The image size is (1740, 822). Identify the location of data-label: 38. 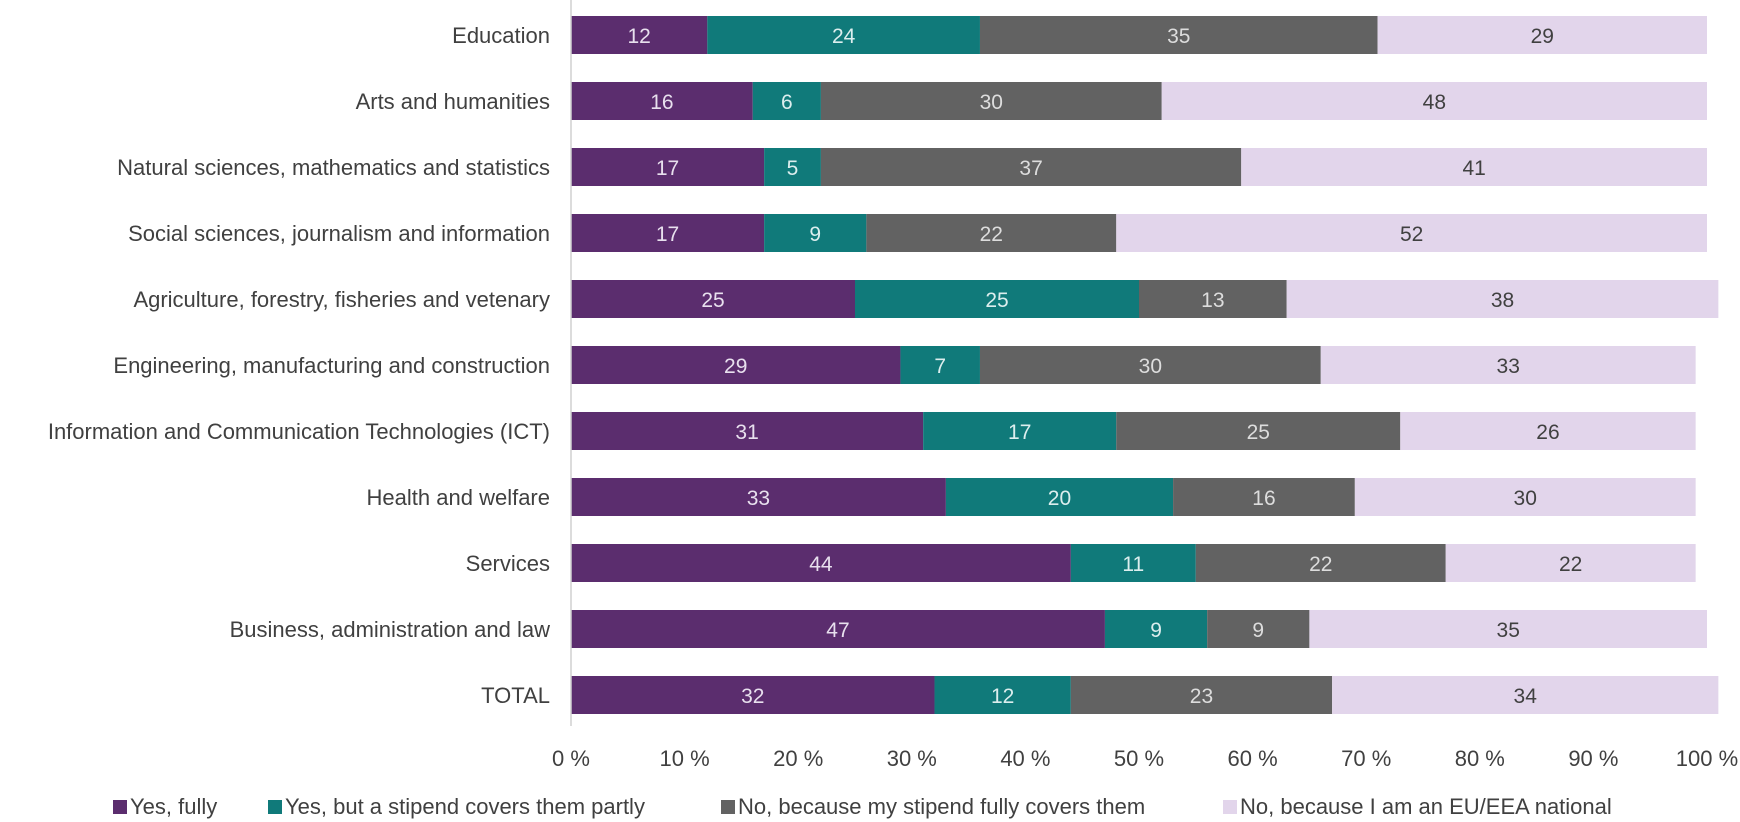
(1502, 300).